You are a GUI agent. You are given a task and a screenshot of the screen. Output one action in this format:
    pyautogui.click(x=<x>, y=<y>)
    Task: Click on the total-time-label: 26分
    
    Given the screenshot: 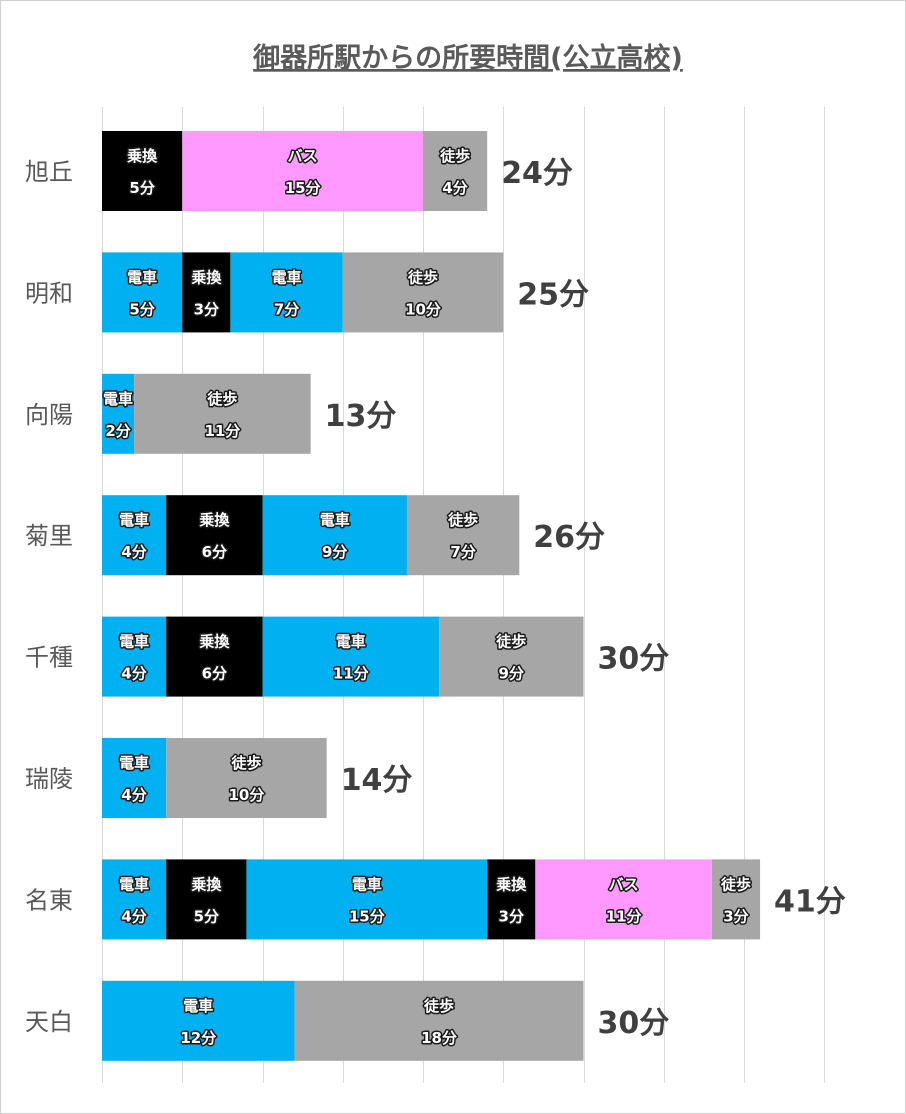 What is the action you would take?
    pyautogui.click(x=569, y=537)
    